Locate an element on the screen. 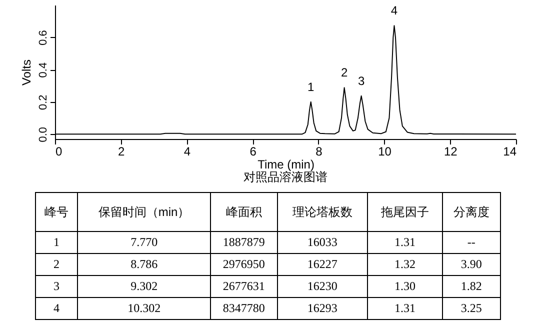 Image resolution: width=541 pixels, height=335 pixels. text: 1.32 is located at coordinates (405, 265).